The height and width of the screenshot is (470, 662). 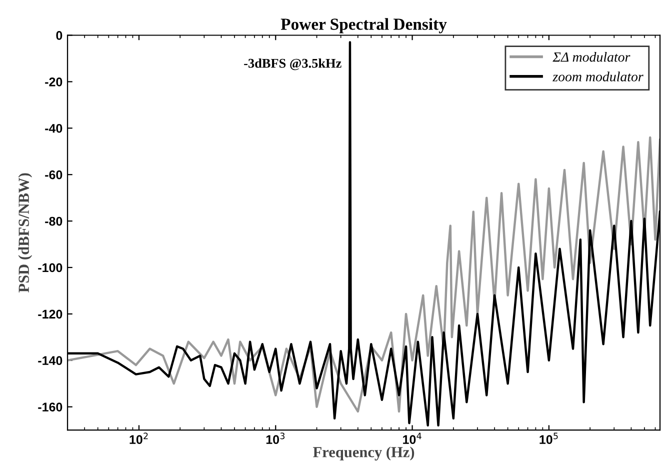 What do you see at coordinates (363, 26) in the screenshot?
I see `chart-title: Power Spectral Density` at bounding box center [363, 26].